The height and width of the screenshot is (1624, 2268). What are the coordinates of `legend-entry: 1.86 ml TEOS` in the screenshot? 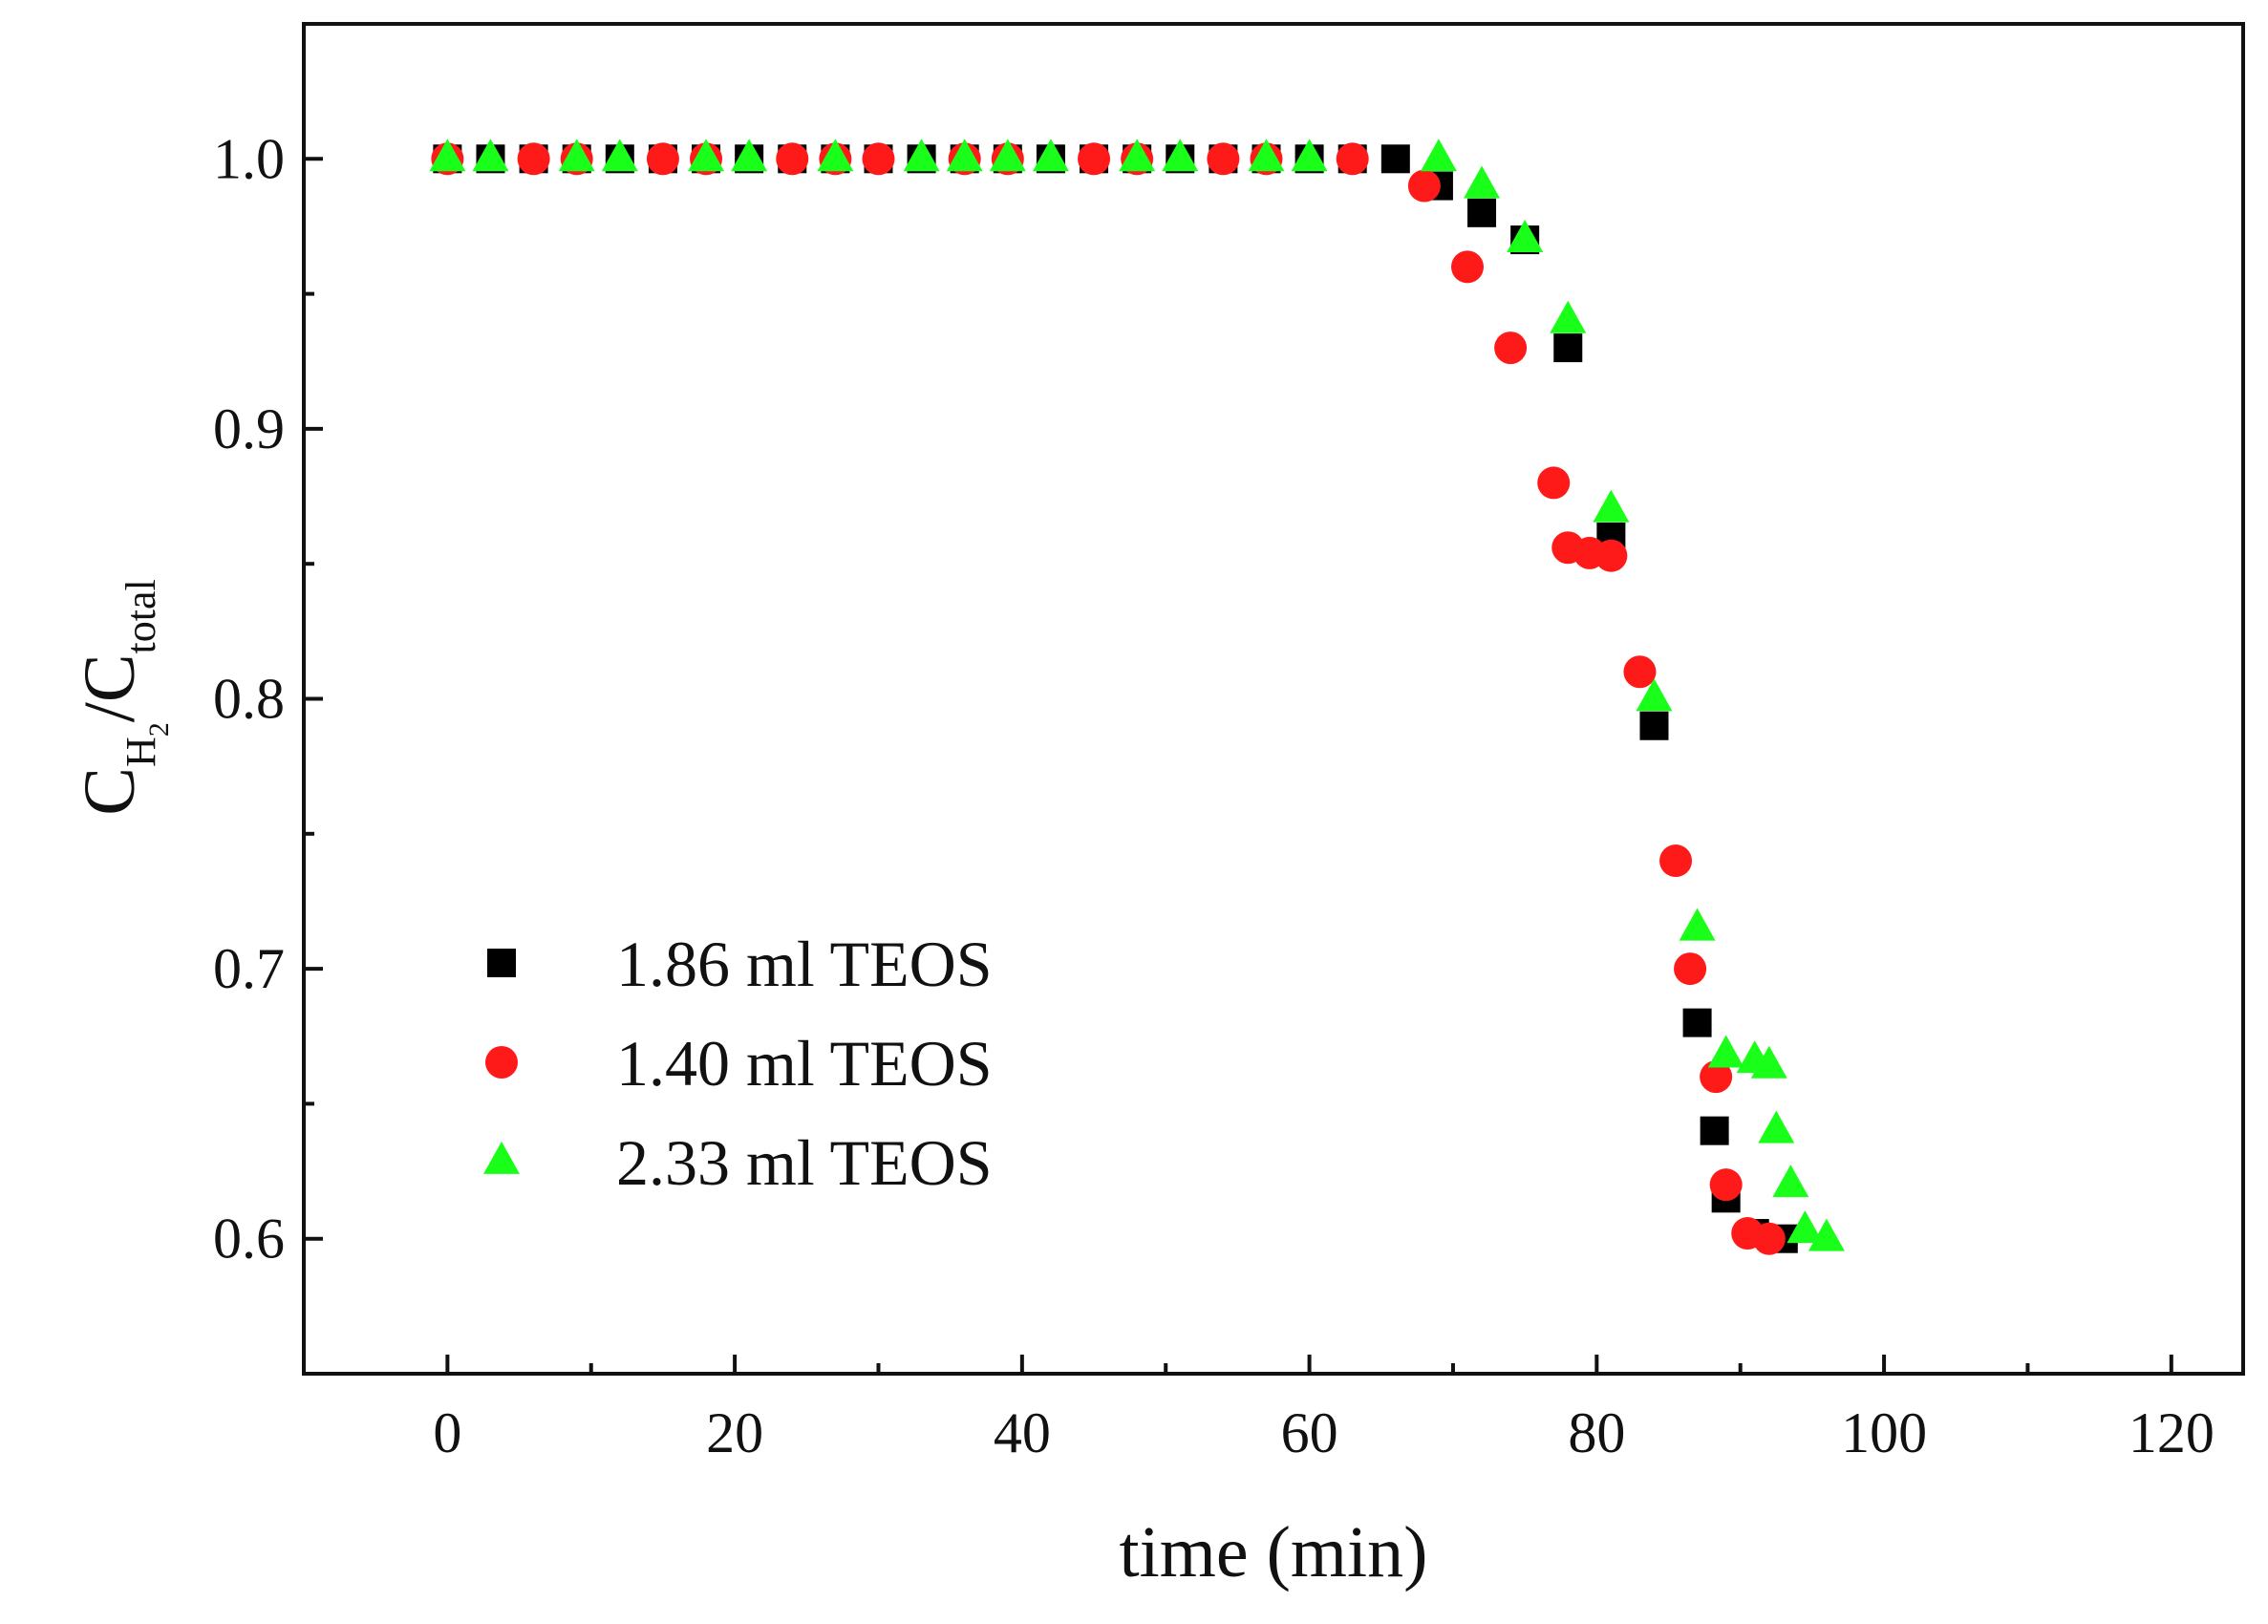 It's located at (740, 964).